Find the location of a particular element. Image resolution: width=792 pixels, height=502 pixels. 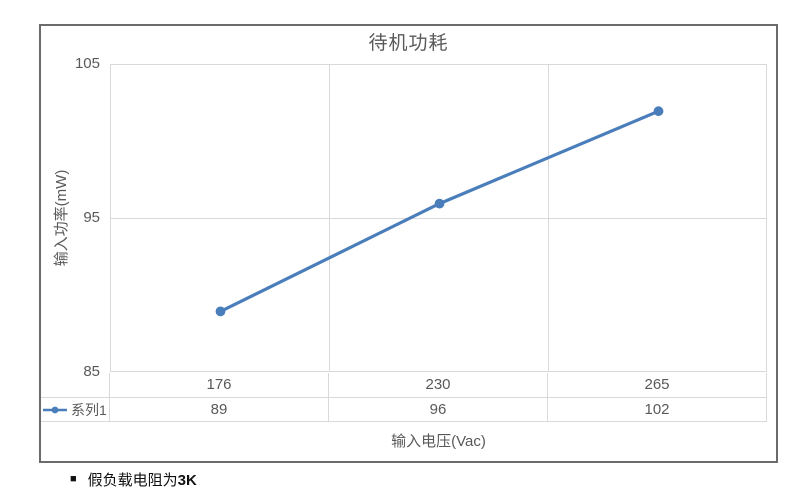

y-tick-95: 95 is located at coordinates (91, 217).